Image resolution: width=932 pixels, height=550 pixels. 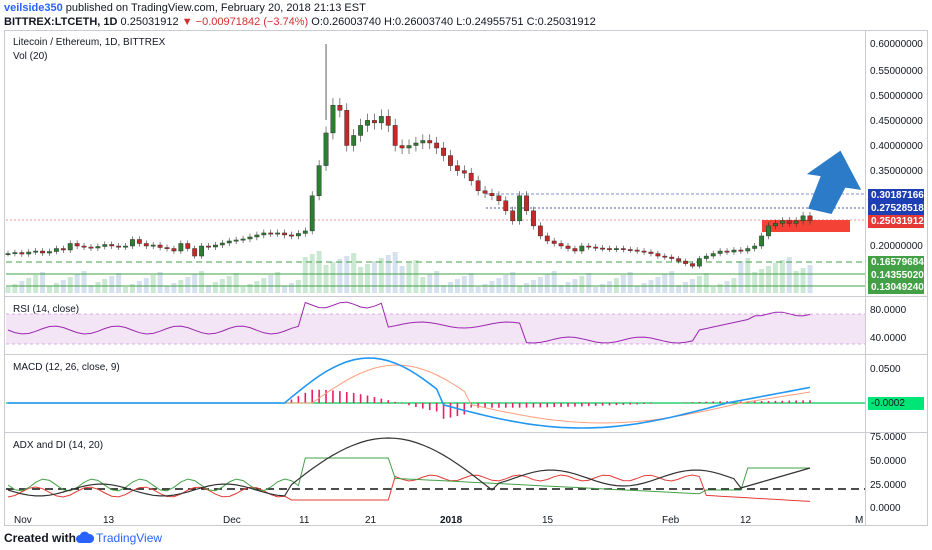 What do you see at coordinates (61, 22) in the screenshot?
I see `symbol-label: BITTREX:LTCETH, 1D` at bounding box center [61, 22].